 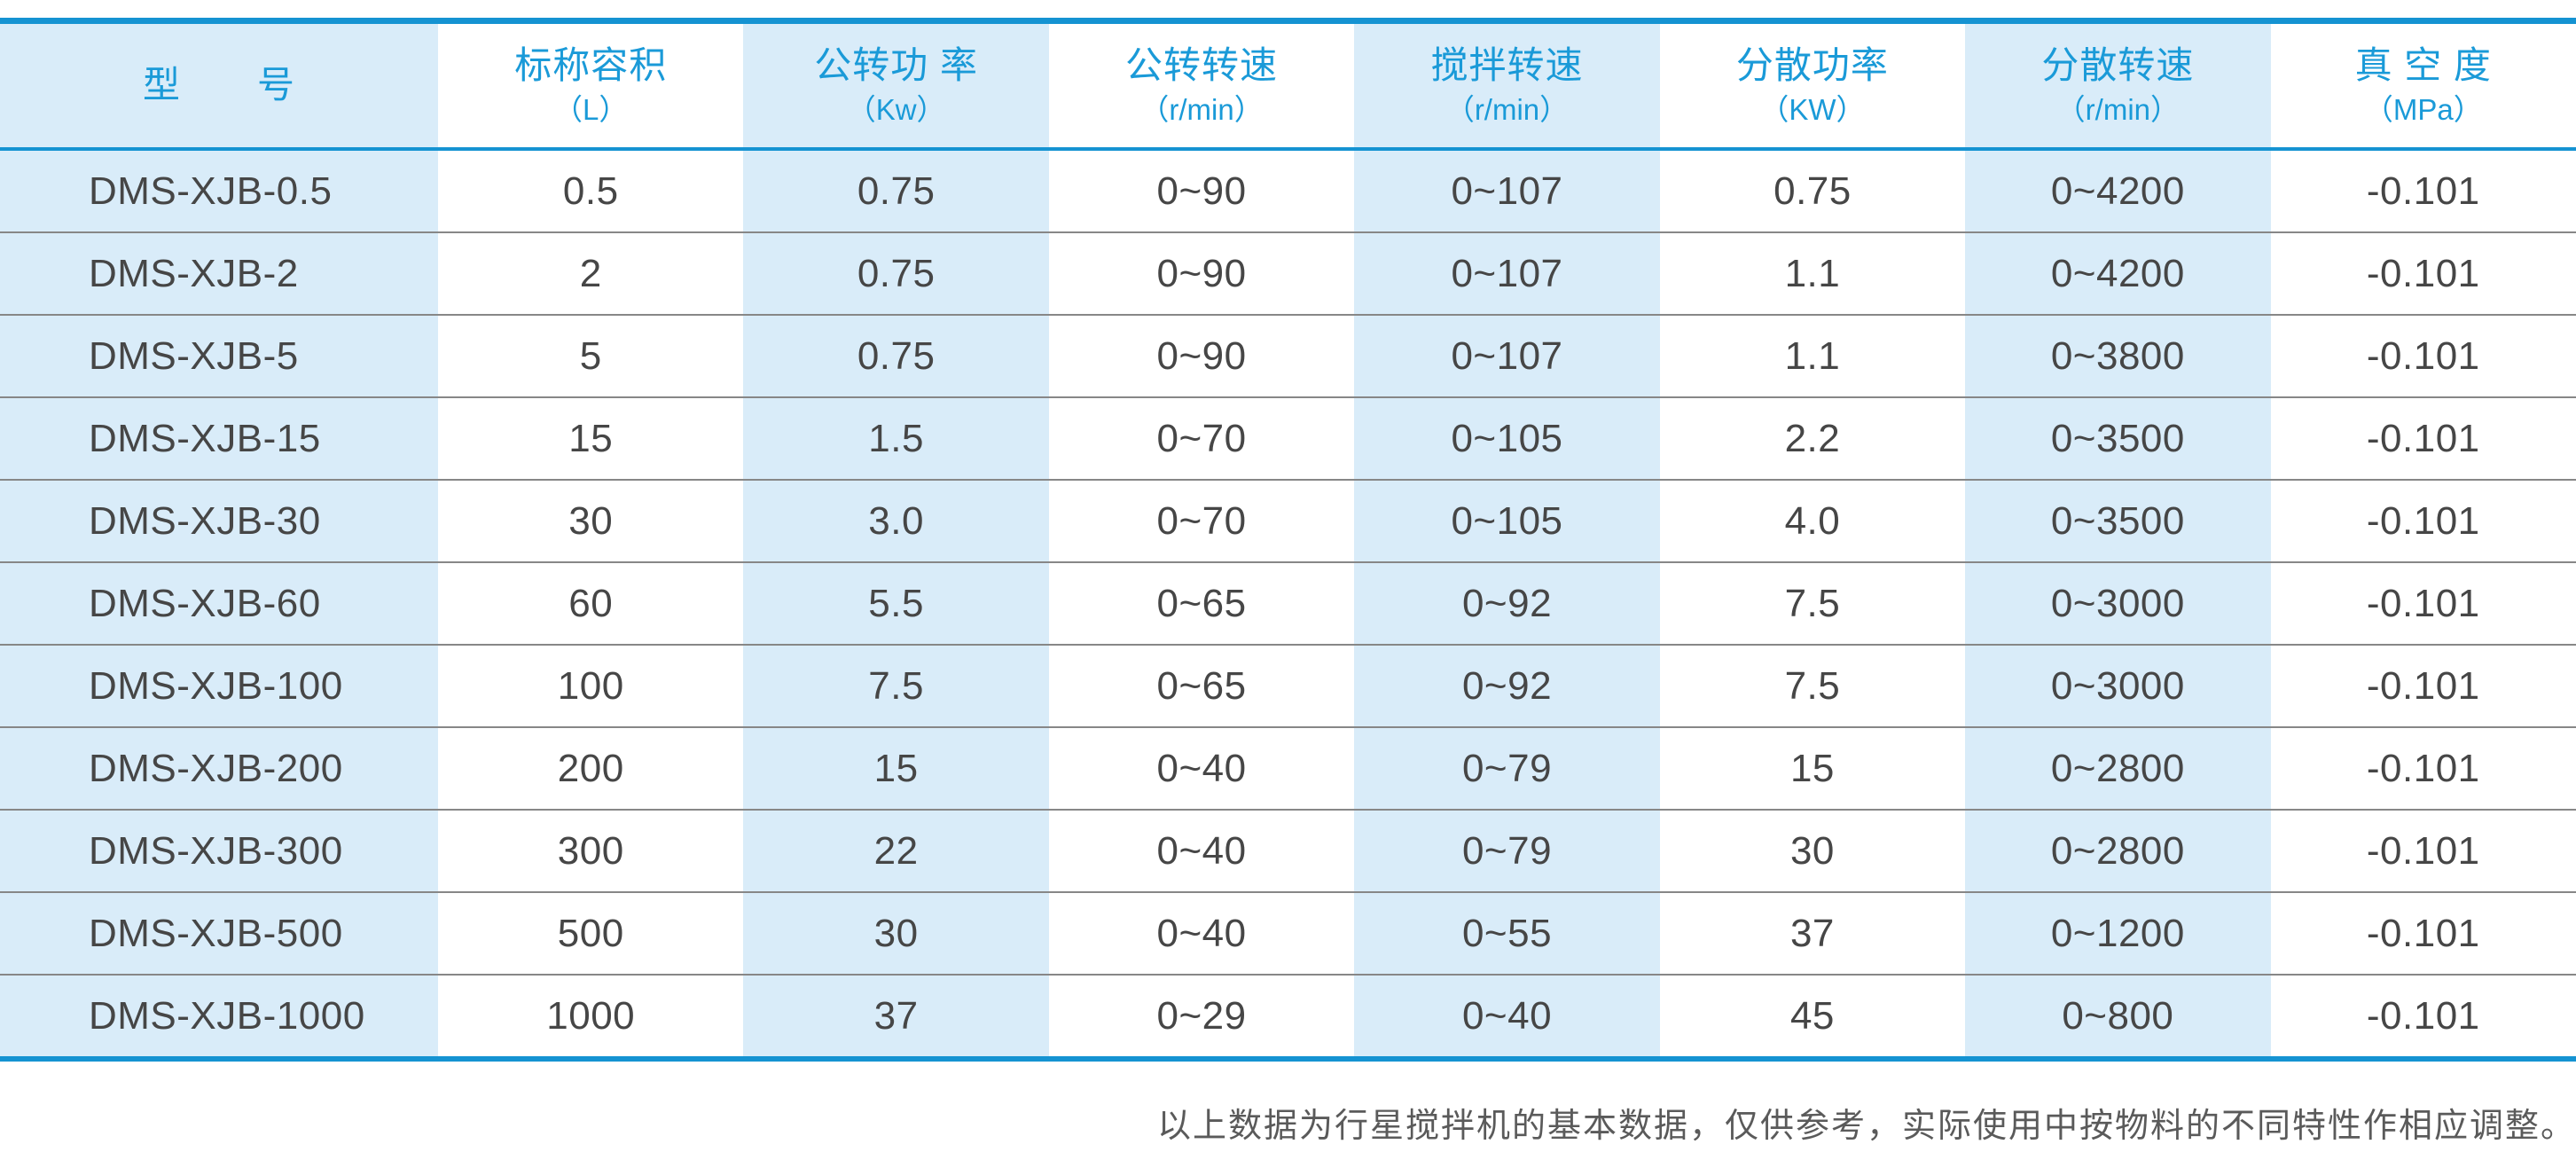 I want to click on header-cell-stirring-speed: 搅拌转速 （r/min）, so click(x=1507, y=85).